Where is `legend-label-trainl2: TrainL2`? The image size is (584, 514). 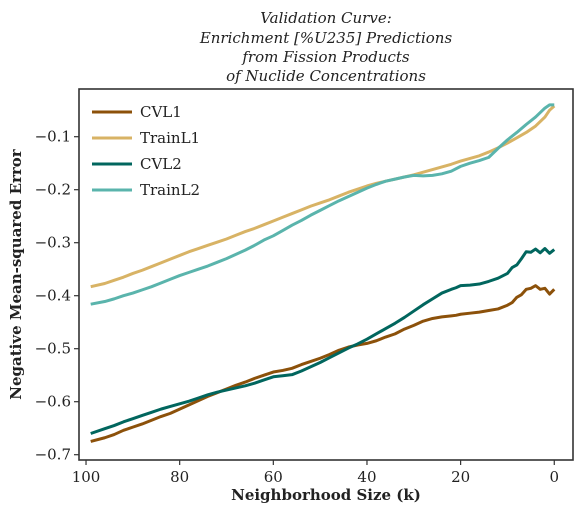
legend-label-trainl2: TrainL2 is located at coordinates (170, 190).